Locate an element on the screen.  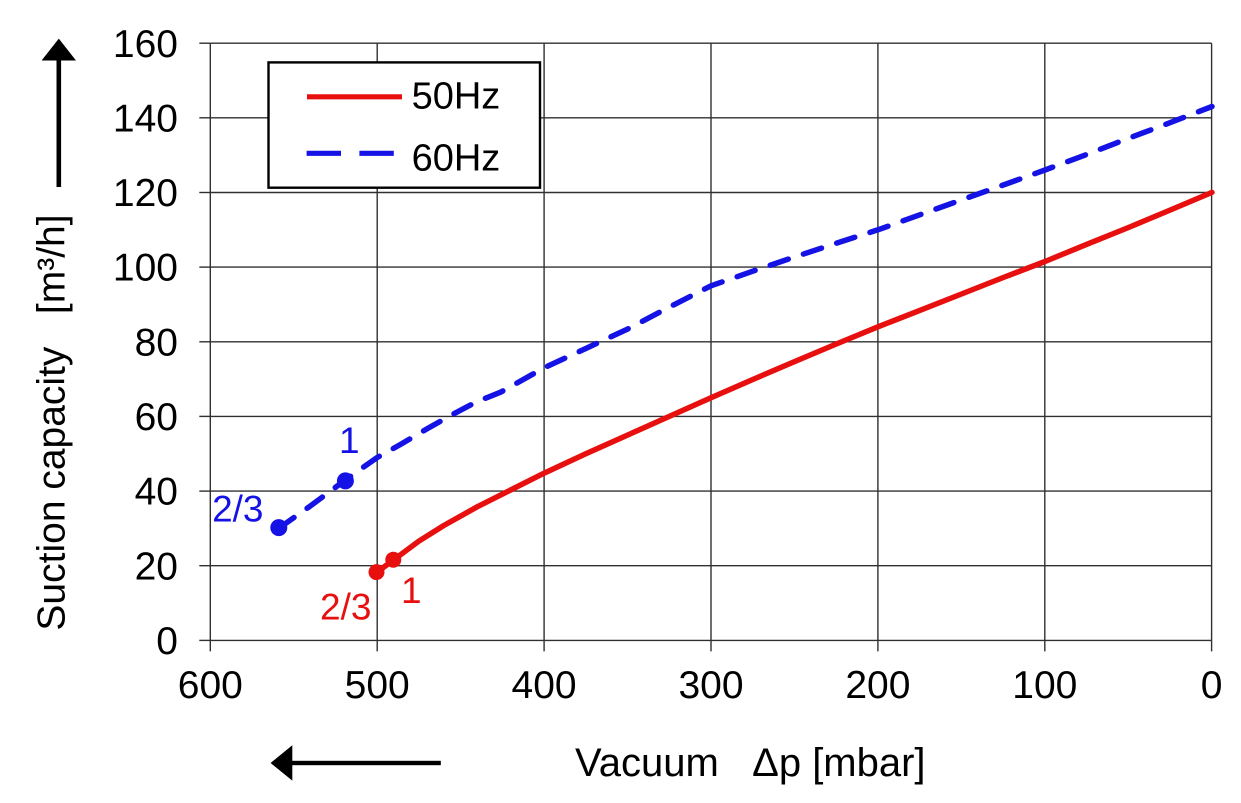
svg-text: 200 is located at coordinates (877, 685).